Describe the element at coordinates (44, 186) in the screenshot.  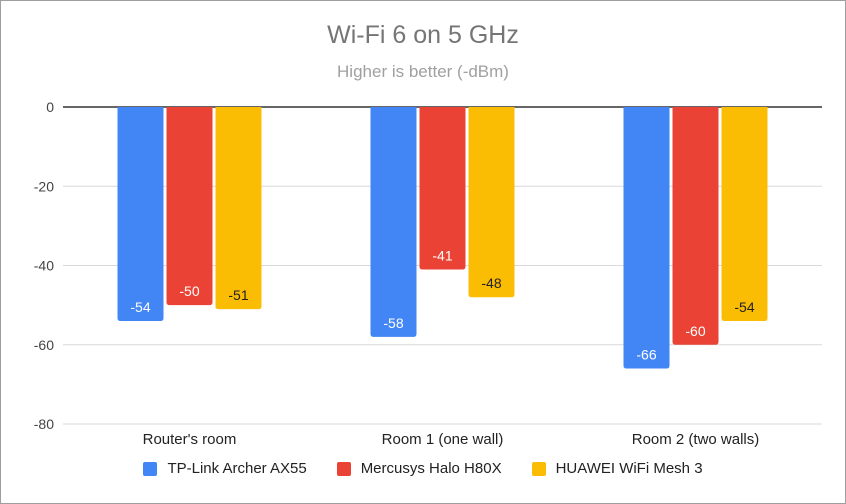
I see `y-tick-label: -20` at that location.